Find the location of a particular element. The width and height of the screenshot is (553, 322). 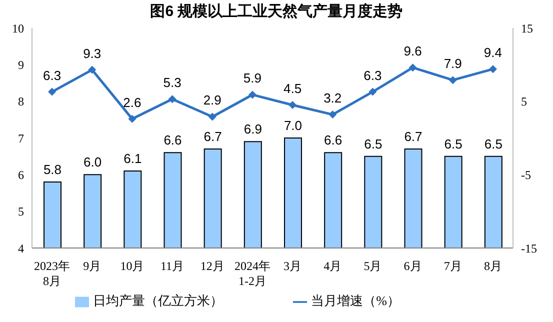

legend-label: 日均产量（亿立方米） is located at coordinates (158, 300).